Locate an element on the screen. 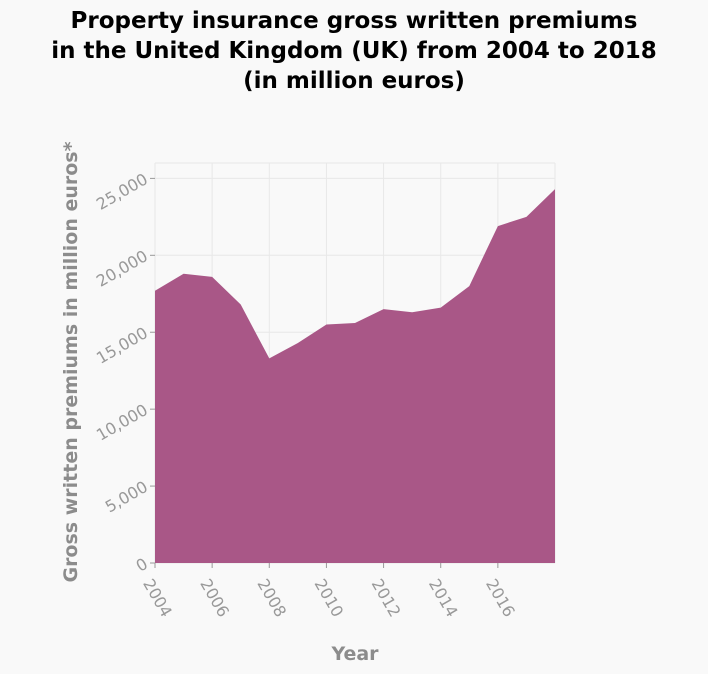 The width and height of the screenshot is (708, 674). x-tick-label: 2004 is located at coordinates (157, 598).